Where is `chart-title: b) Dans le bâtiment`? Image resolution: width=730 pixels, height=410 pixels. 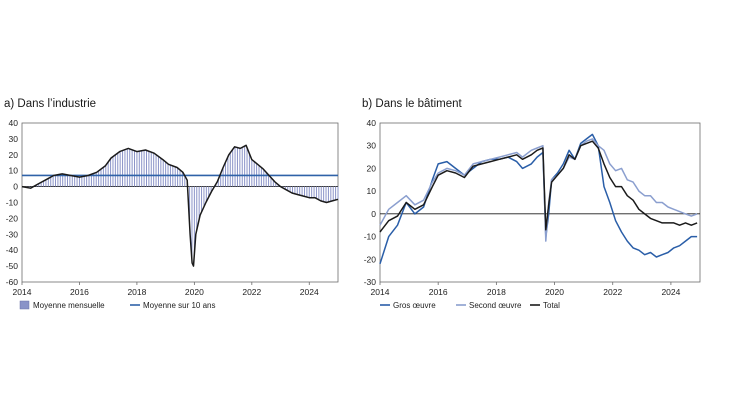 chart-title: b) Dans le bâtiment is located at coordinates (412, 104).